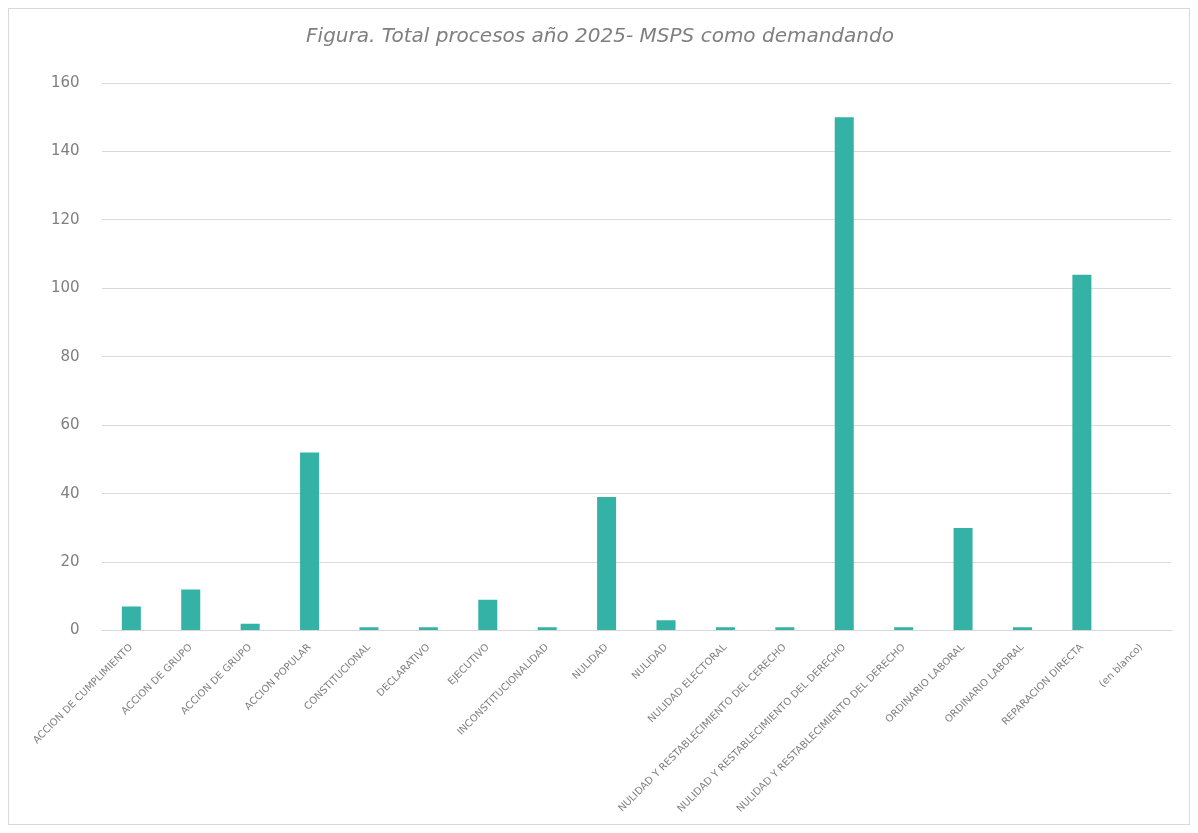 The height and width of the screenshot is (833, 1198). I want to click on y-tick-label: 60, so click(70, 424).